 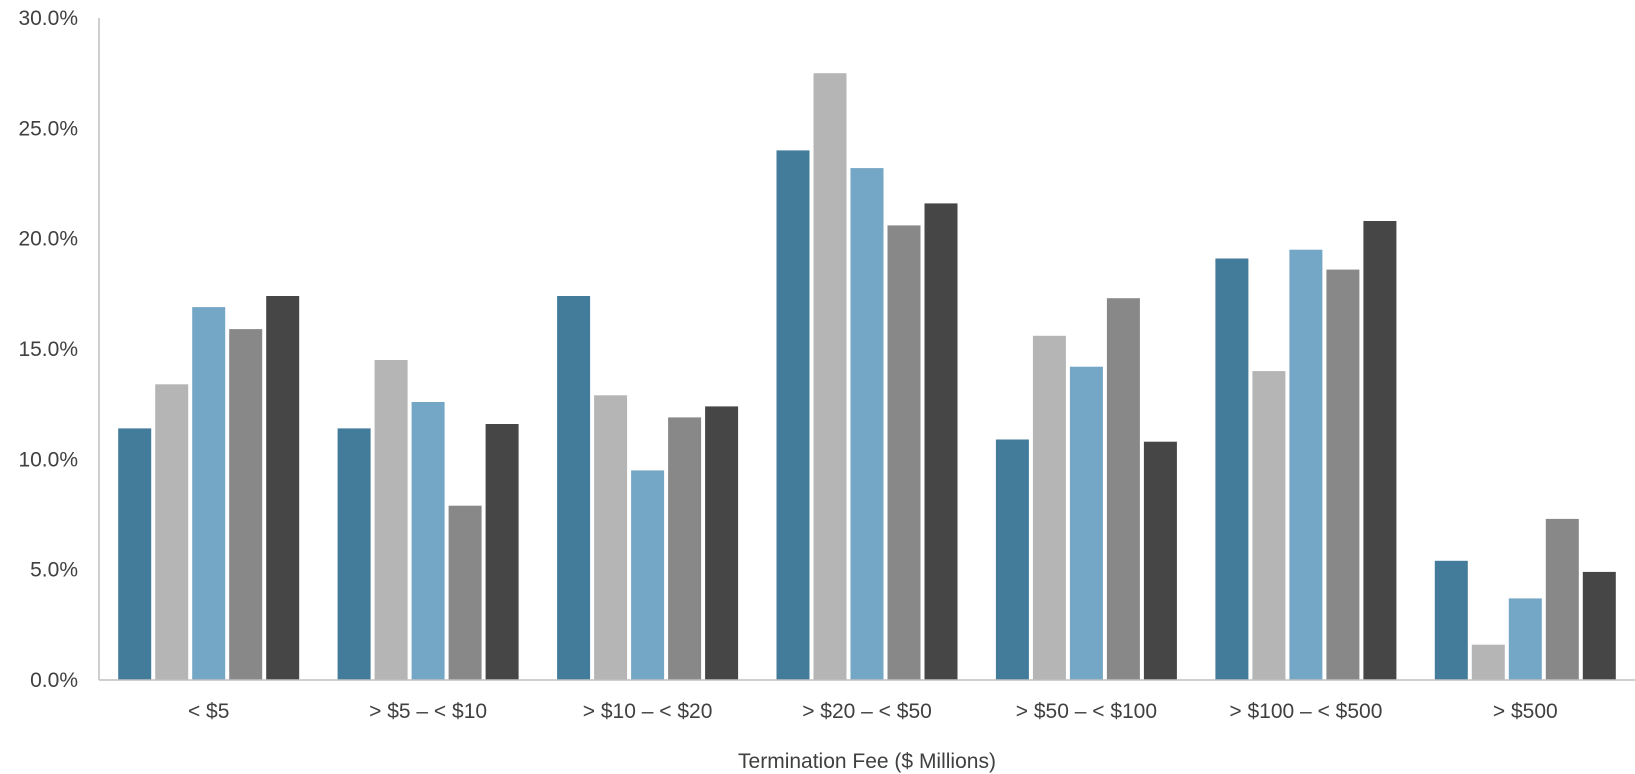 What do you see at coordinates (867, 424) in the screenshot?
I see `bar-cat3-series2` at bounding box center [867, 424].